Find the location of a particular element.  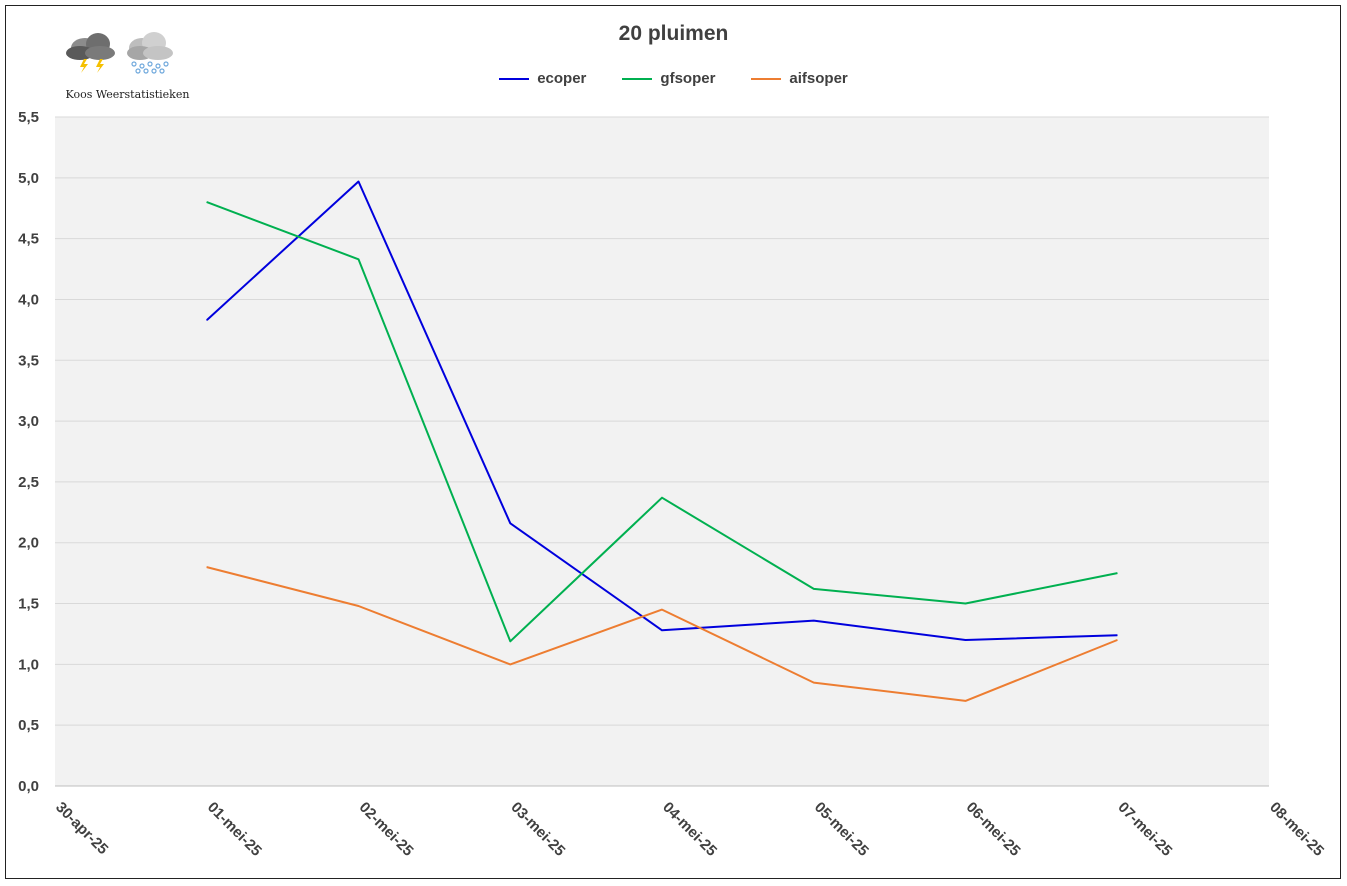

logo: Koos Weerstatistieken is located at coordinates (127, 66).